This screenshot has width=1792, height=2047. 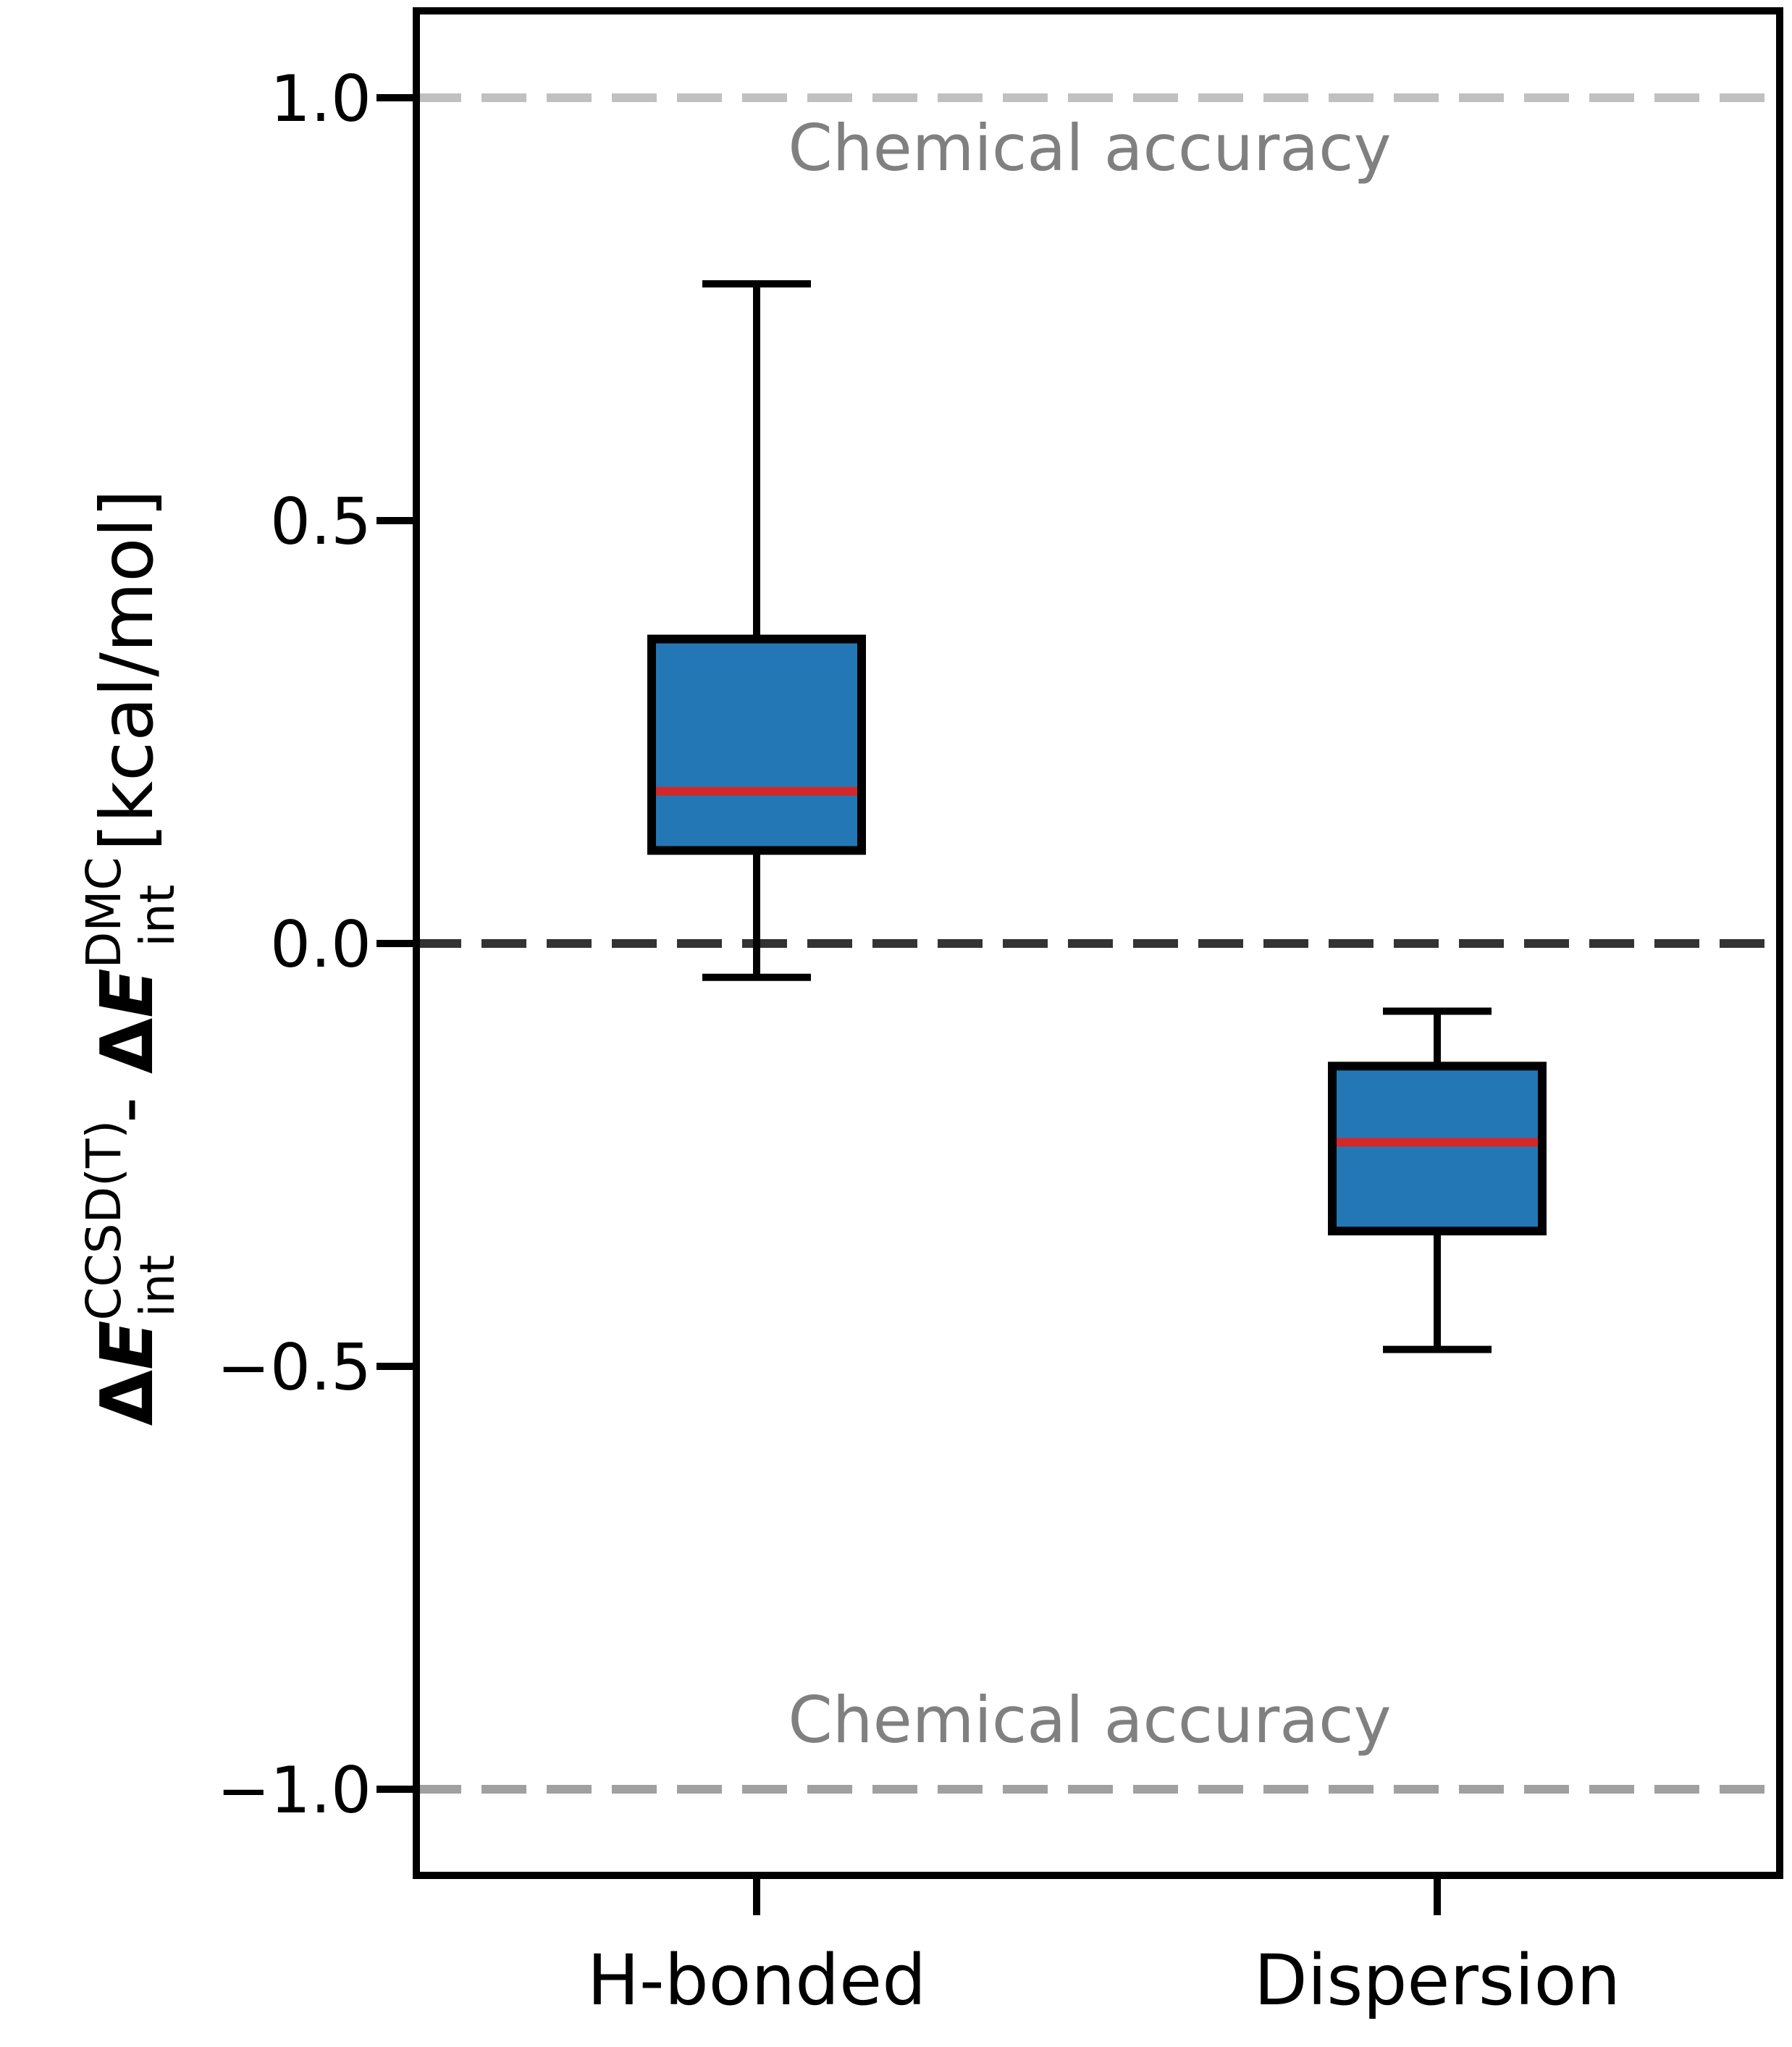 What do you see at coordinates (320, 522) in the screenshot?
I see `y-tick-label-1: 0.5` at bounding box center [320, 522].